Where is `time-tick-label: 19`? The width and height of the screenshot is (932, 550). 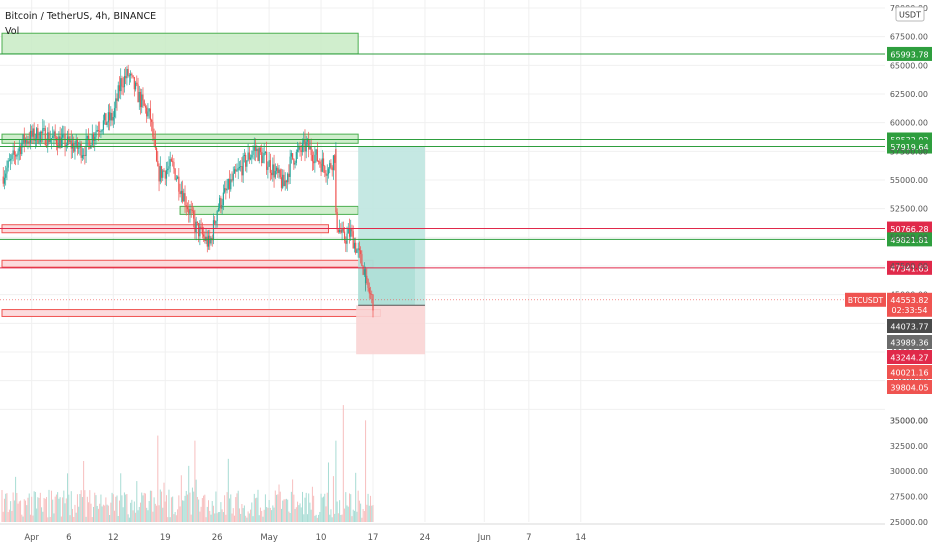
time-tick-label: 19 is located at coordinates (165, 538).